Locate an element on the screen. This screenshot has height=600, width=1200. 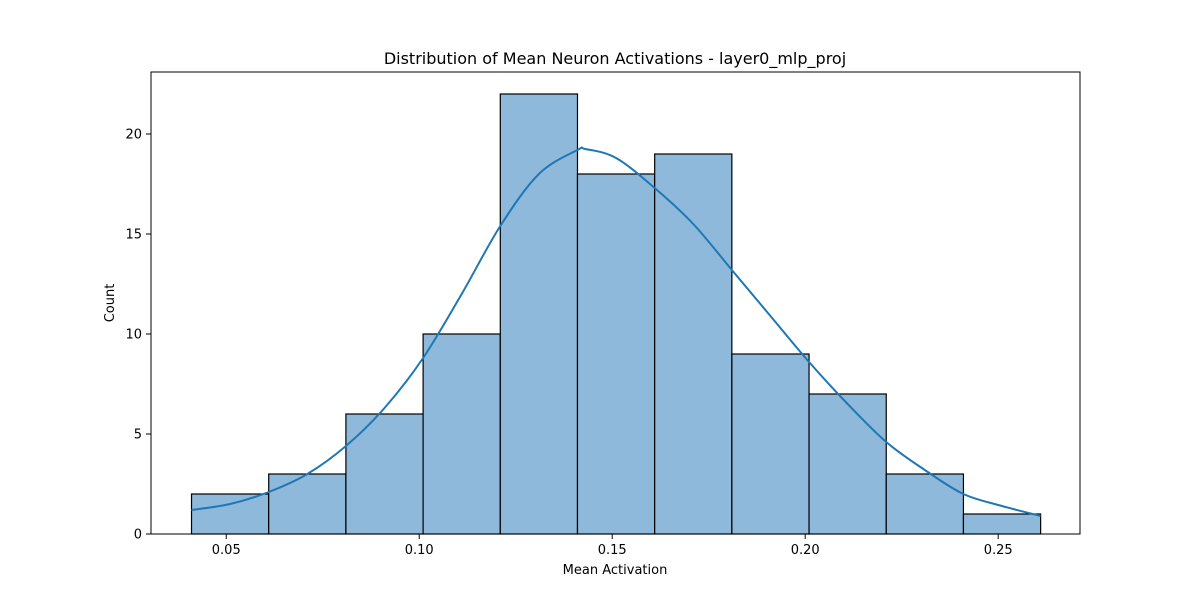
y-axis: 0 5 10 15 20 is located at coordinates (138, 335).